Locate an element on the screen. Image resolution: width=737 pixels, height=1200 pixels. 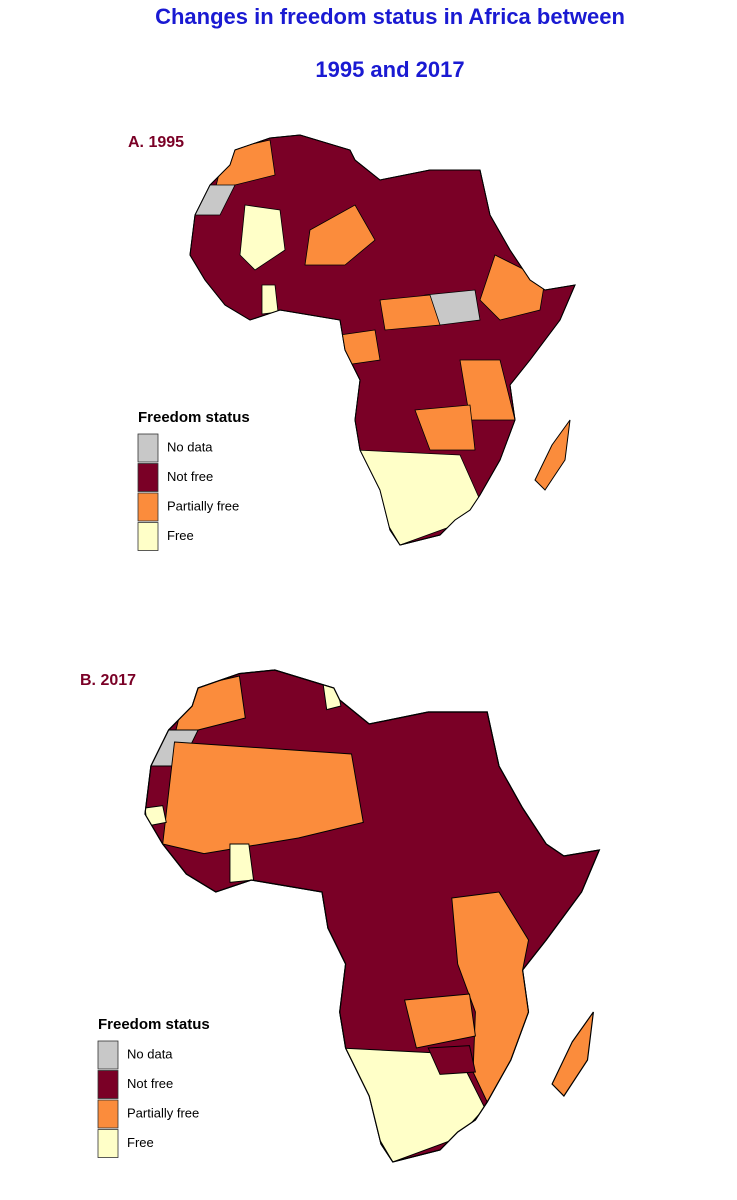
panel-label: A. 1995 is located at coordinates (156, 142).